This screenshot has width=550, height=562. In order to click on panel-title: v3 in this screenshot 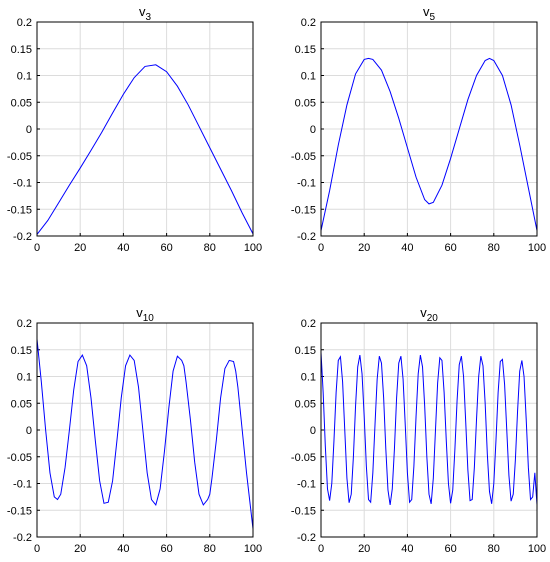, I will do `click(145, 13)`.